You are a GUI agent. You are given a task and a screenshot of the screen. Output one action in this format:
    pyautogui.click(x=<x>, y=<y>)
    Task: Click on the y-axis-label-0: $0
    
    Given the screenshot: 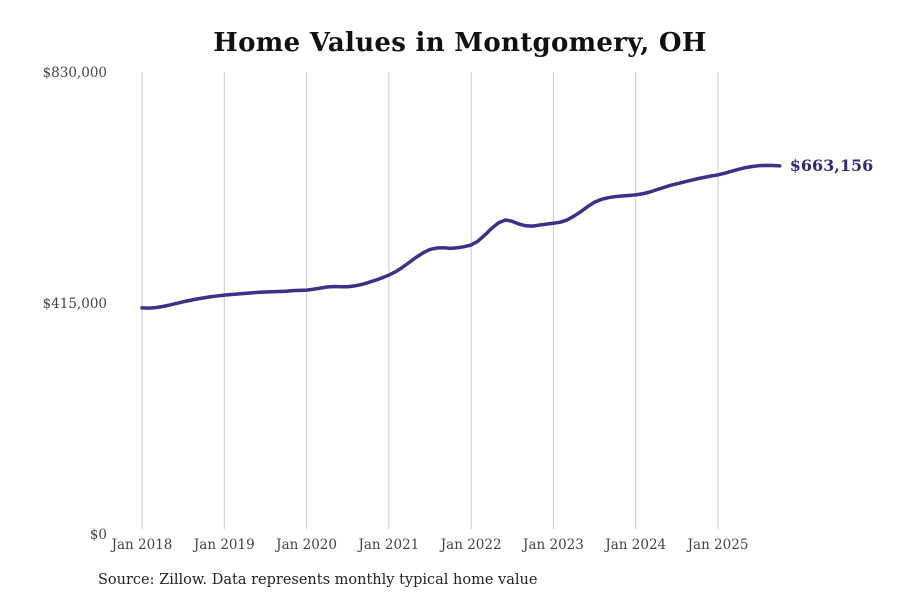 What is the action you would take?
    pyautogui.click(x=98, y=535)
    